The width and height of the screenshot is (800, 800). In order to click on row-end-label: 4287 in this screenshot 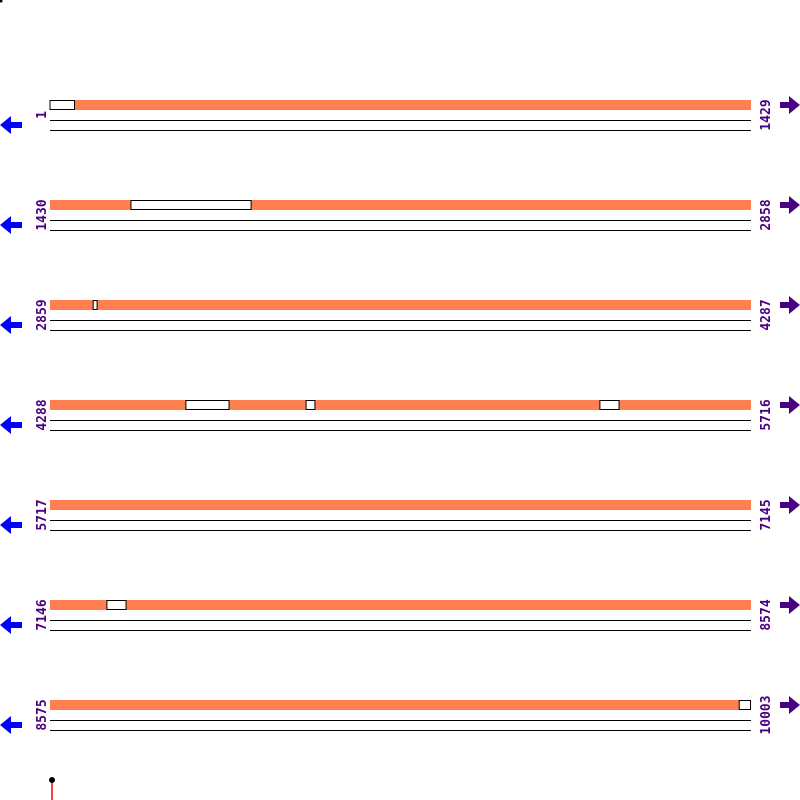, I will do `click(766, 314)`.